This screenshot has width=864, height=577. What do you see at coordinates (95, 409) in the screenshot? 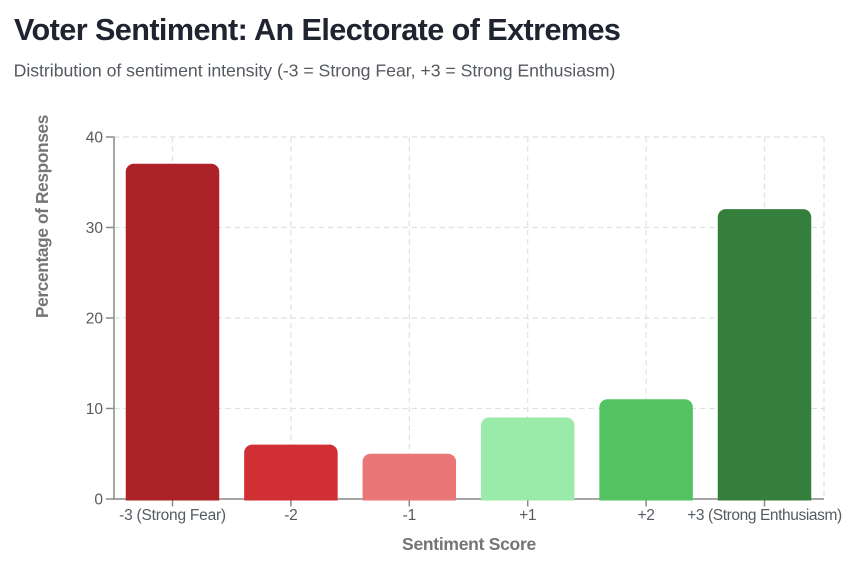
I see `svg-text: 10` at bounding box center [95, 409].